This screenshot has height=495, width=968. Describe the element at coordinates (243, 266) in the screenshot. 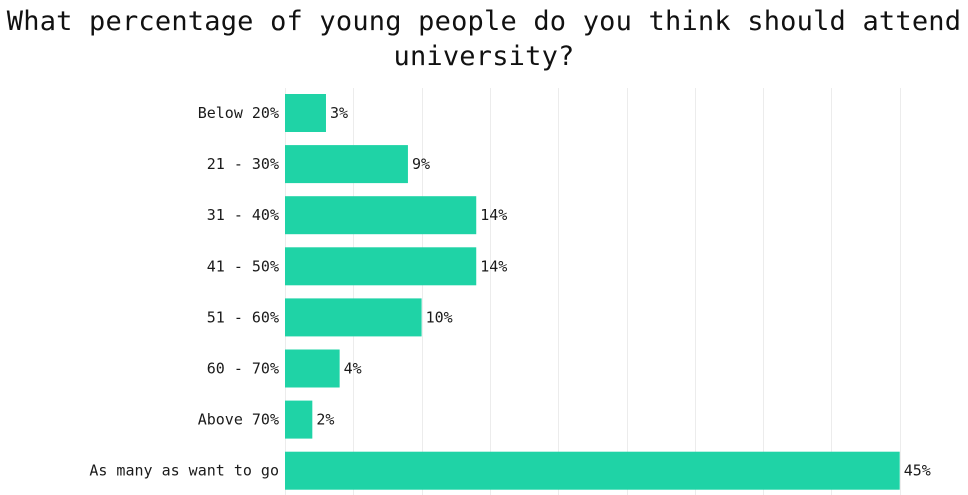

I see `category-label: 41 - 50%` at that location.